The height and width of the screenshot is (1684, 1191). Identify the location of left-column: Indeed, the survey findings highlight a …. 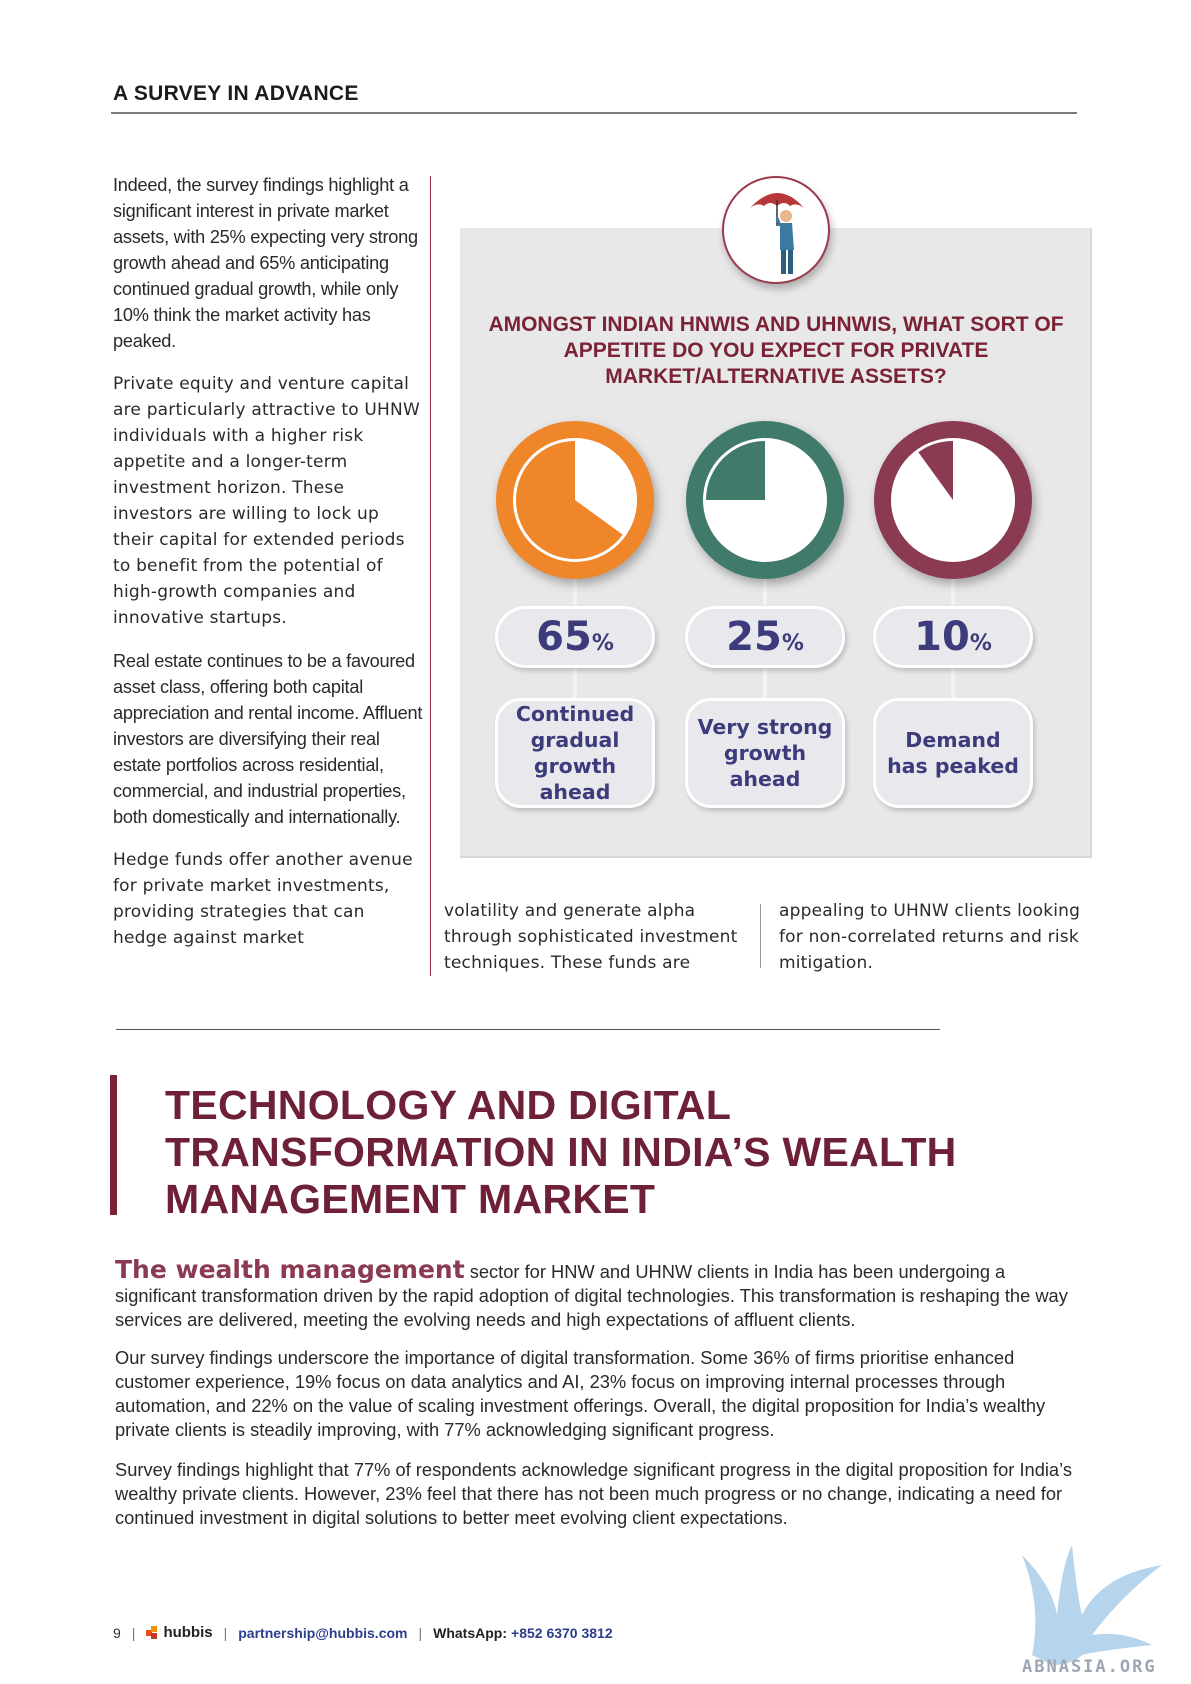
(268, 570).